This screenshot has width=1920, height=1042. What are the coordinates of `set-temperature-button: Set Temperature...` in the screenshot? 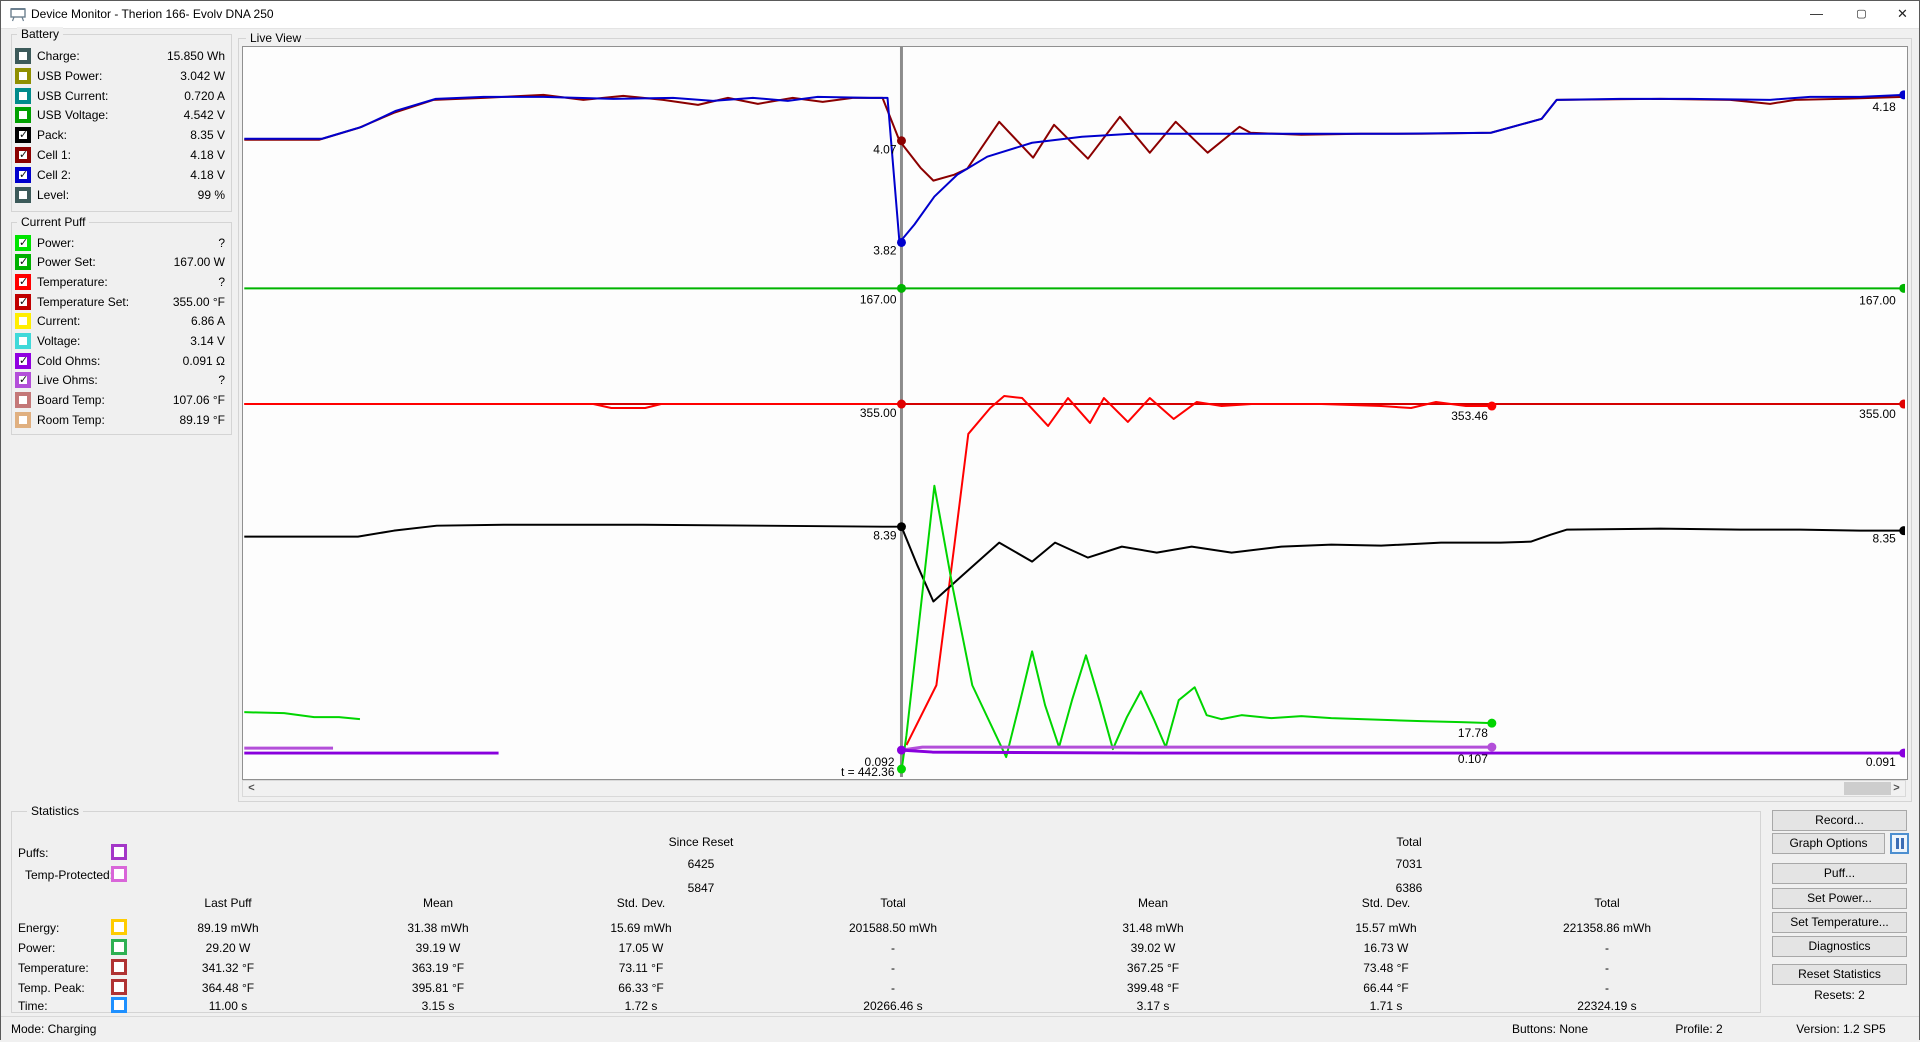 It's located at (1839, 922).